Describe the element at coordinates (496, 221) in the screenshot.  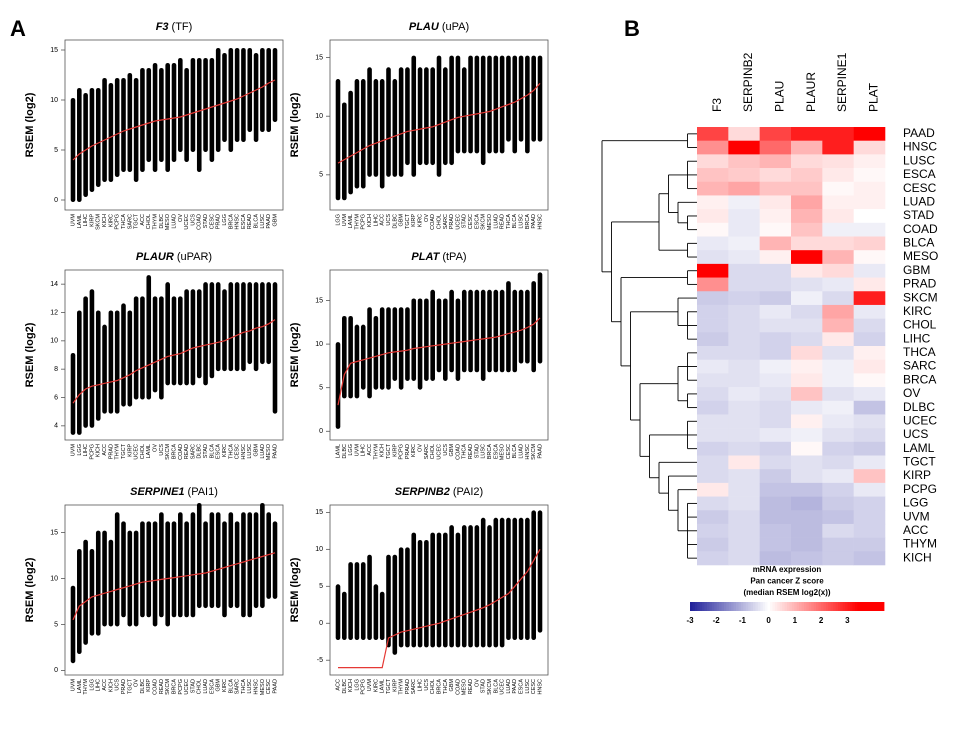
I see `x-tick-label: LUAD` at that location.